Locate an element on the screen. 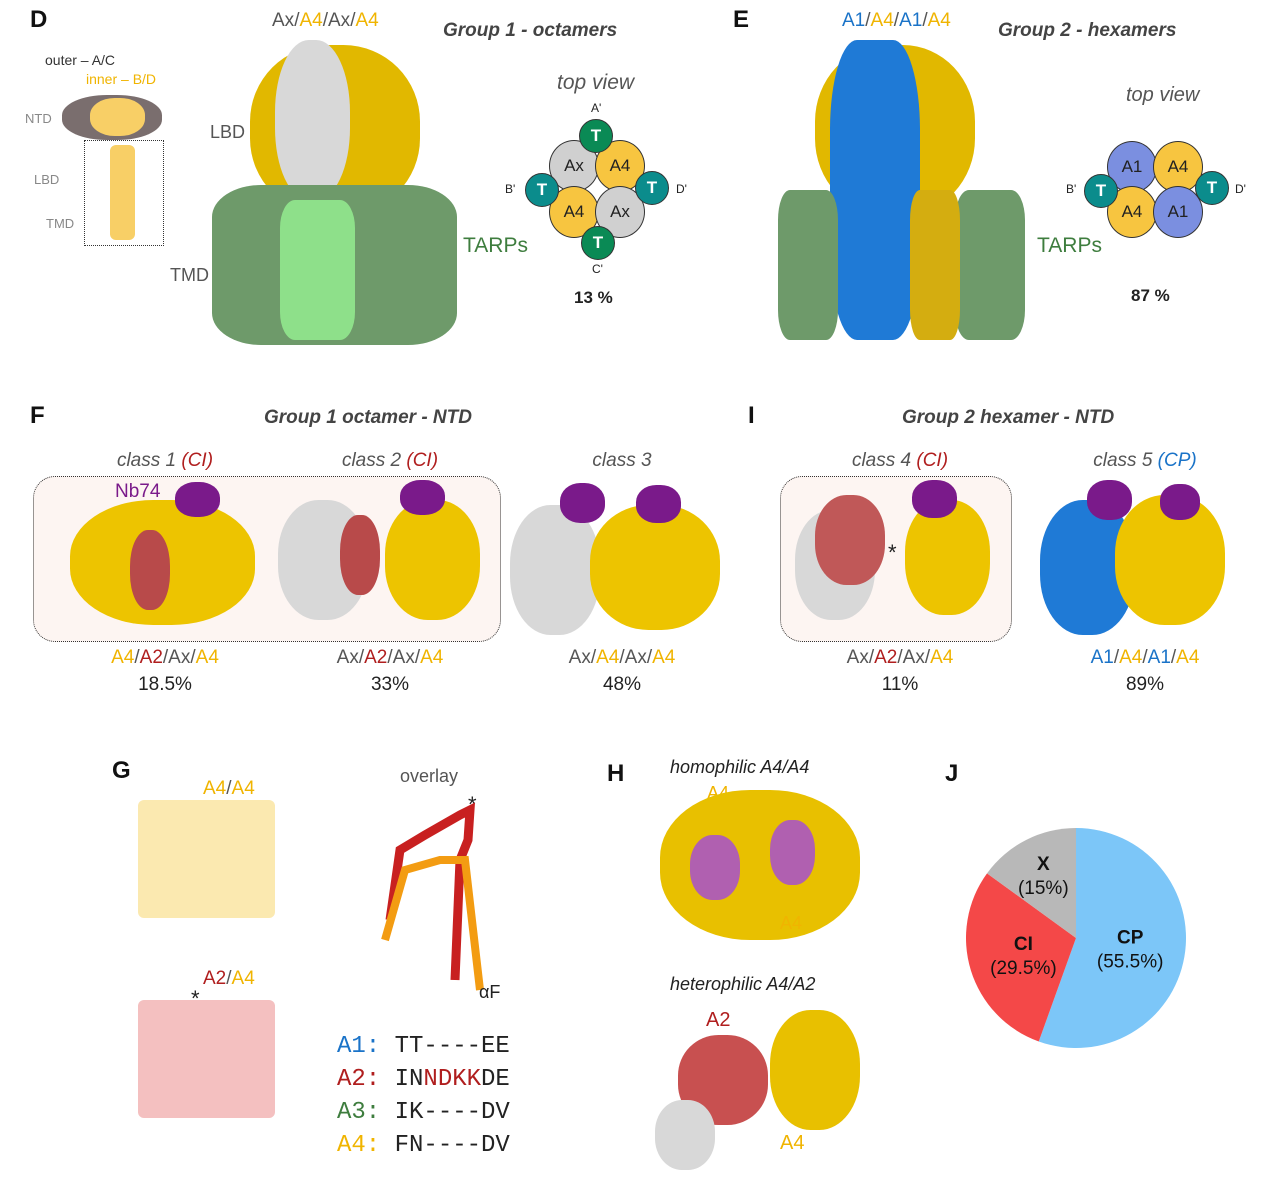 This screenshot has width=1269, height=1181. pos-a: A' is located at coordinates (596, 108).